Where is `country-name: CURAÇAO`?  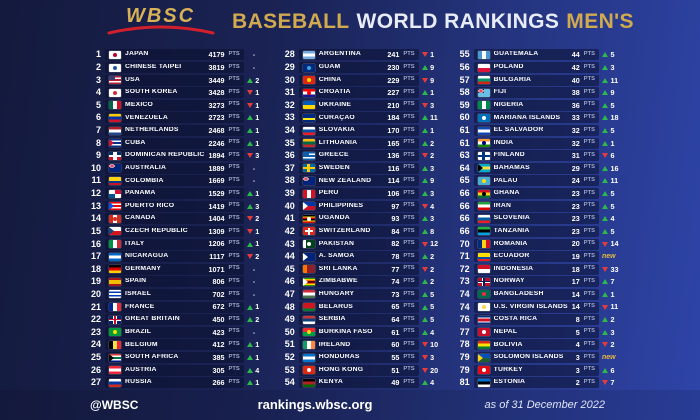 country-name: CURAÇAO is located at coordinates (336, 117).